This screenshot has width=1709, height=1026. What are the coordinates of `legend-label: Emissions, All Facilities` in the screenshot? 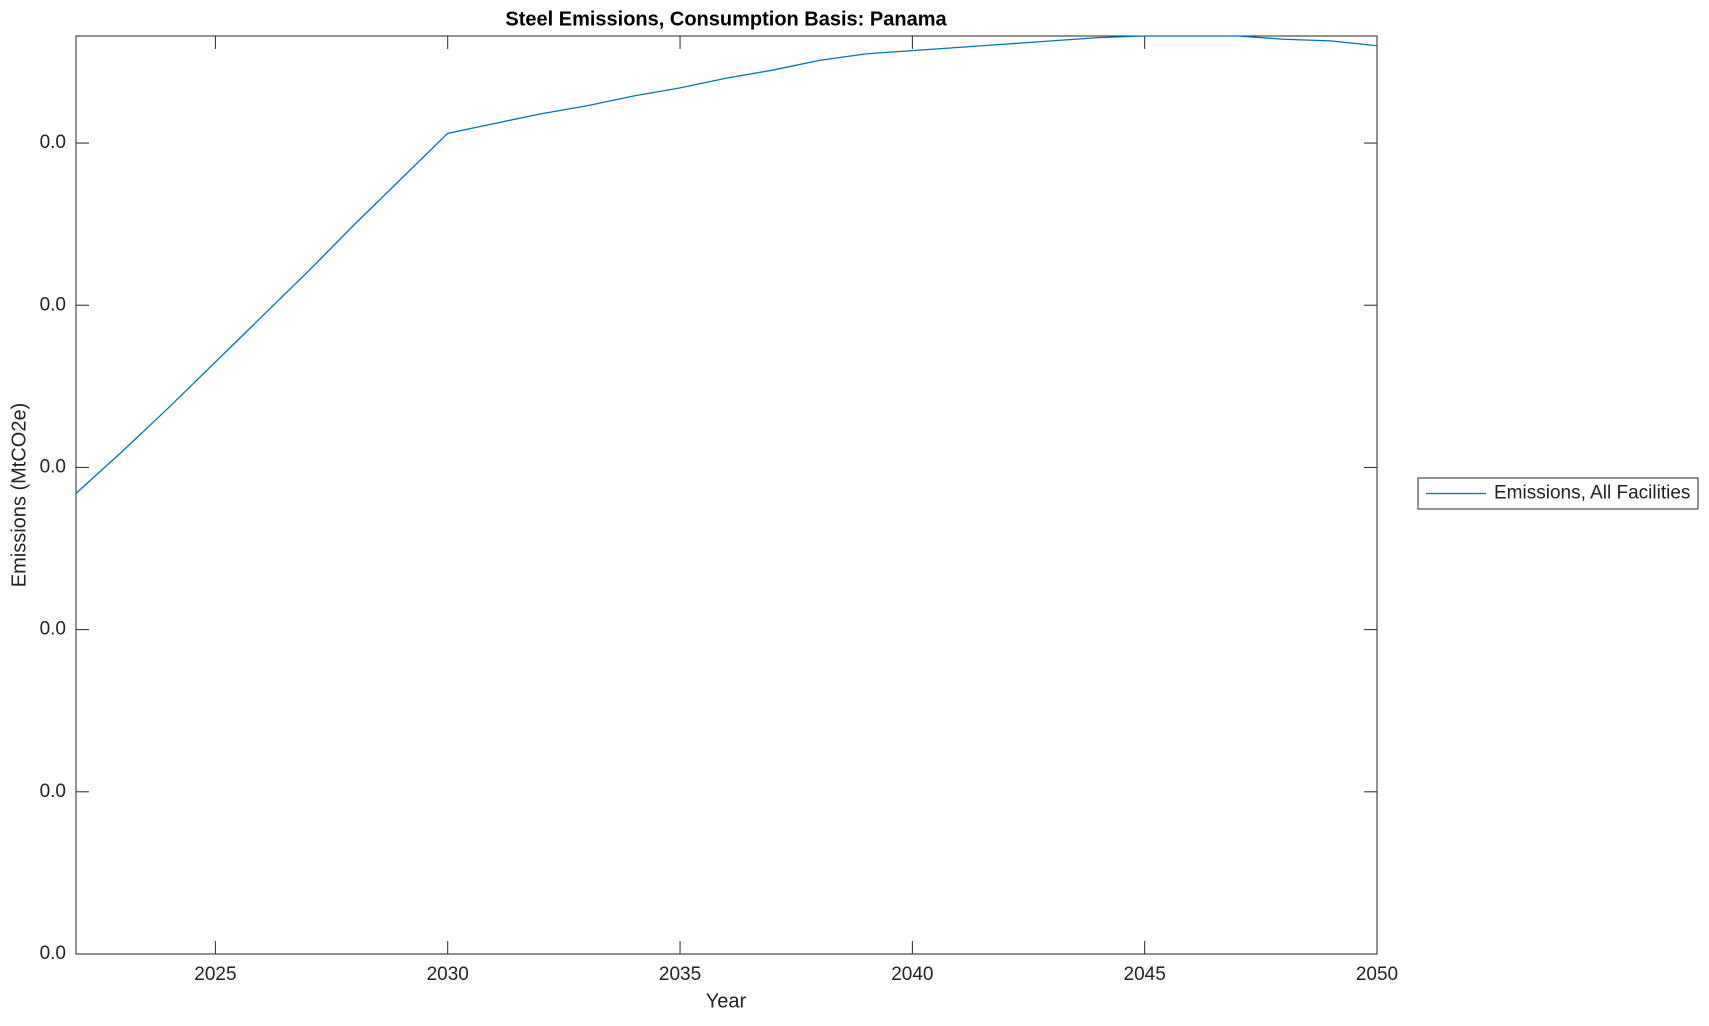 It's located at (1592, 493).